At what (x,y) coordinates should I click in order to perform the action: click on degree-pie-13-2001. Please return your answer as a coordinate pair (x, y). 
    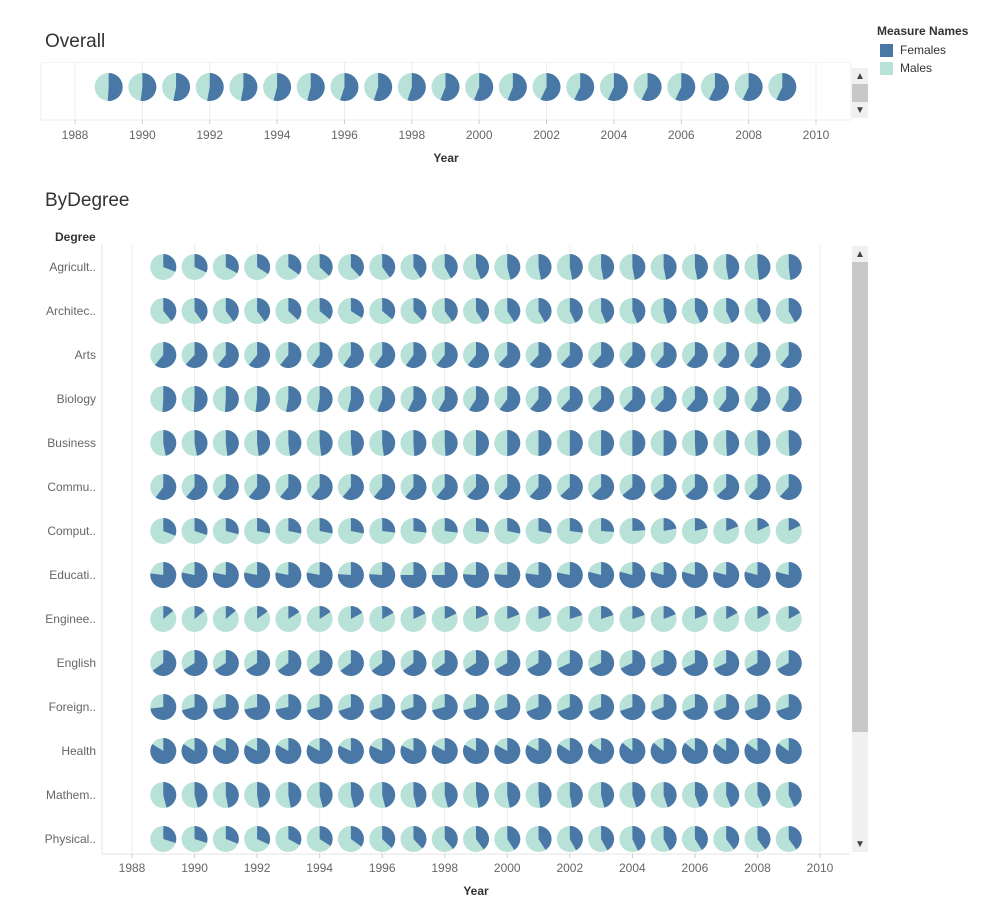
    Looking at the image, I should click on (538, 839).